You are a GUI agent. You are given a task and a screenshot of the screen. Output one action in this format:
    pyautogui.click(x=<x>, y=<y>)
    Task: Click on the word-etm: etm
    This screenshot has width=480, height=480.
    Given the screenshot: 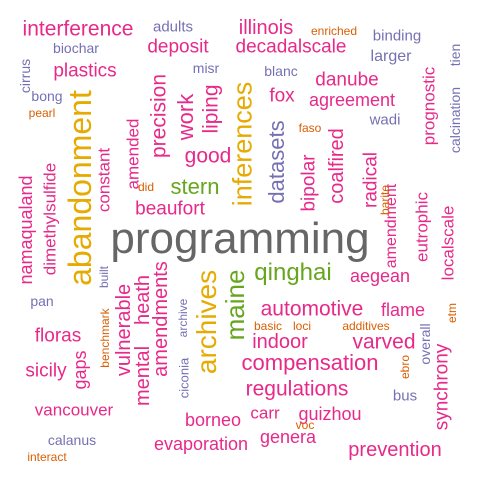 What is the action you would take?
    pyautogui.click(x=452, y=313)
    